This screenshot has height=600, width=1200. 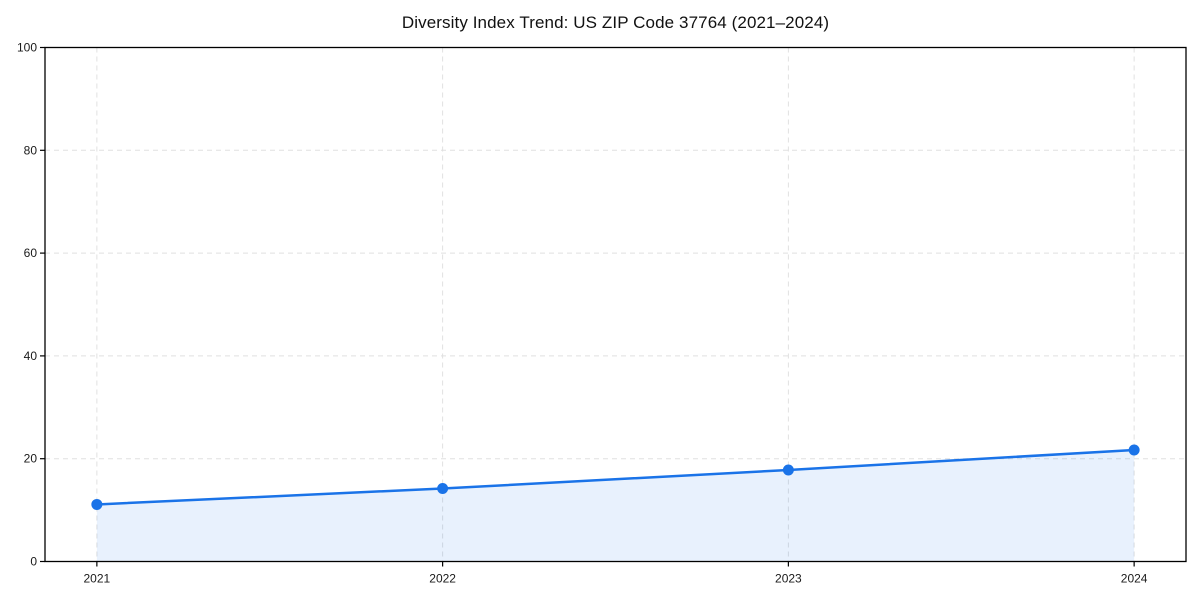 What do you see at coordinates (1134, 579) in the screenshot?
I see `x-tick-label: 2024` at bounding box center [1134, 579].